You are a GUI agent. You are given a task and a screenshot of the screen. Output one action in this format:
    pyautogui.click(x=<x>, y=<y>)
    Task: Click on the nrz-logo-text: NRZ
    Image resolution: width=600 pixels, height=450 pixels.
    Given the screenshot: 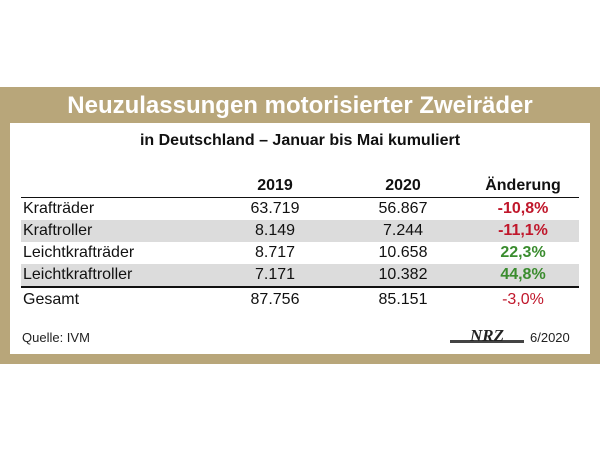 What is the action you would take?
    pyautogui.click(x=486, y=336)
    